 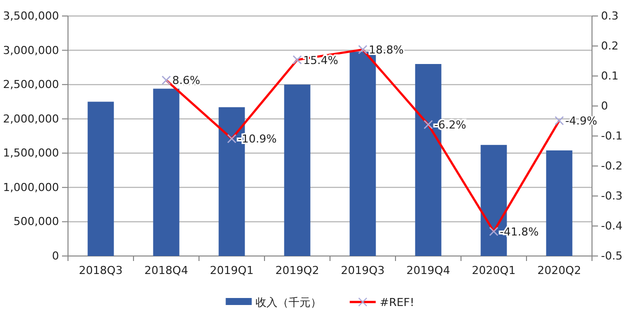 What do you see at coordinates (289, 302) in the screenshot?
I see `legend-label: 收入（千元）` at bounding box center [289, 302].